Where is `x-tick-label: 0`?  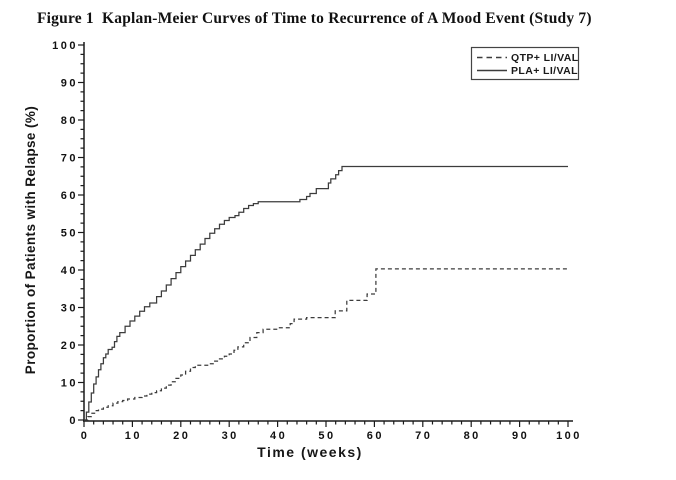
x-tick-label: 0 is located at coordinates (85, 436).